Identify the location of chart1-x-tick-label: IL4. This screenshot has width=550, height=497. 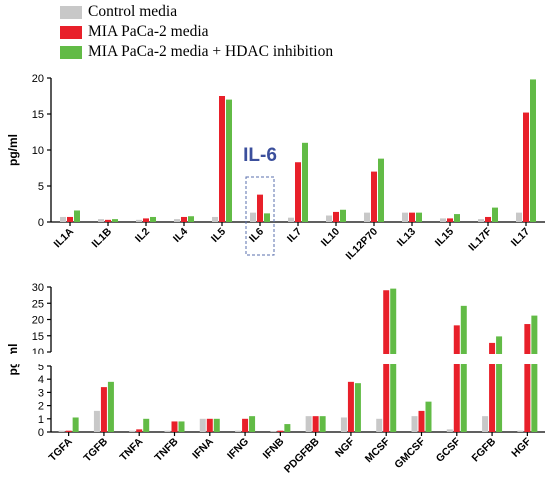
(180, 235).